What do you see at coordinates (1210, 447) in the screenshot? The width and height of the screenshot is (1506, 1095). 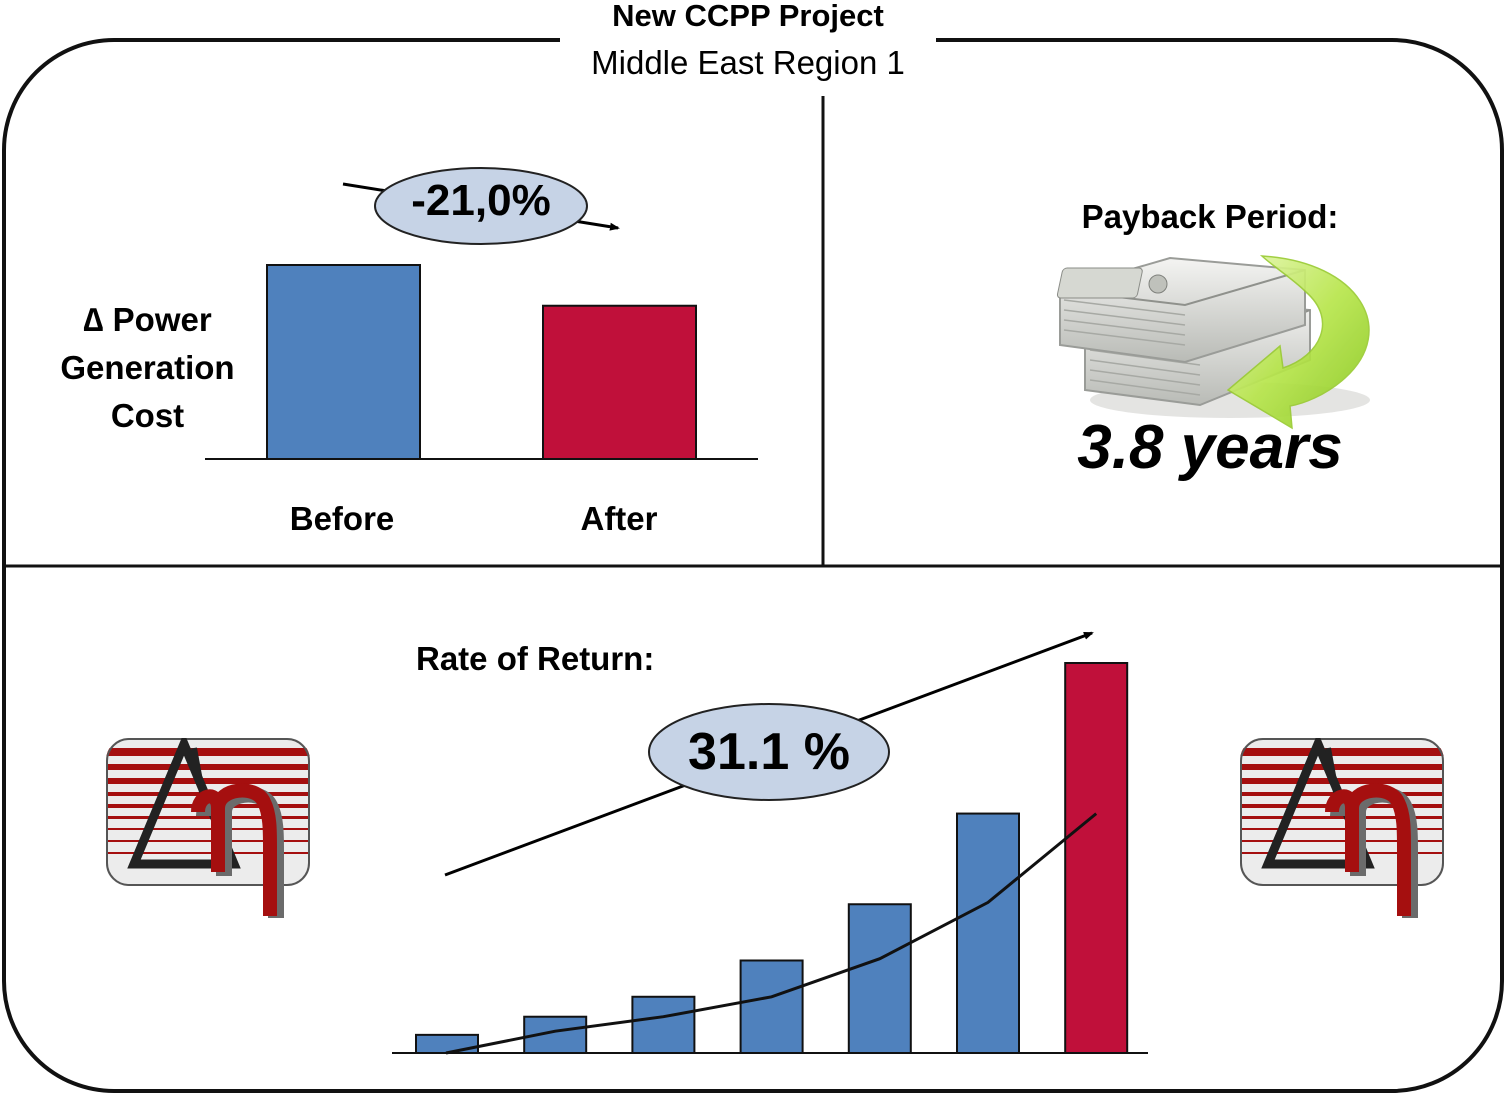 I see `payback-value: 3.8 years` at bounding box center [1210, 447].